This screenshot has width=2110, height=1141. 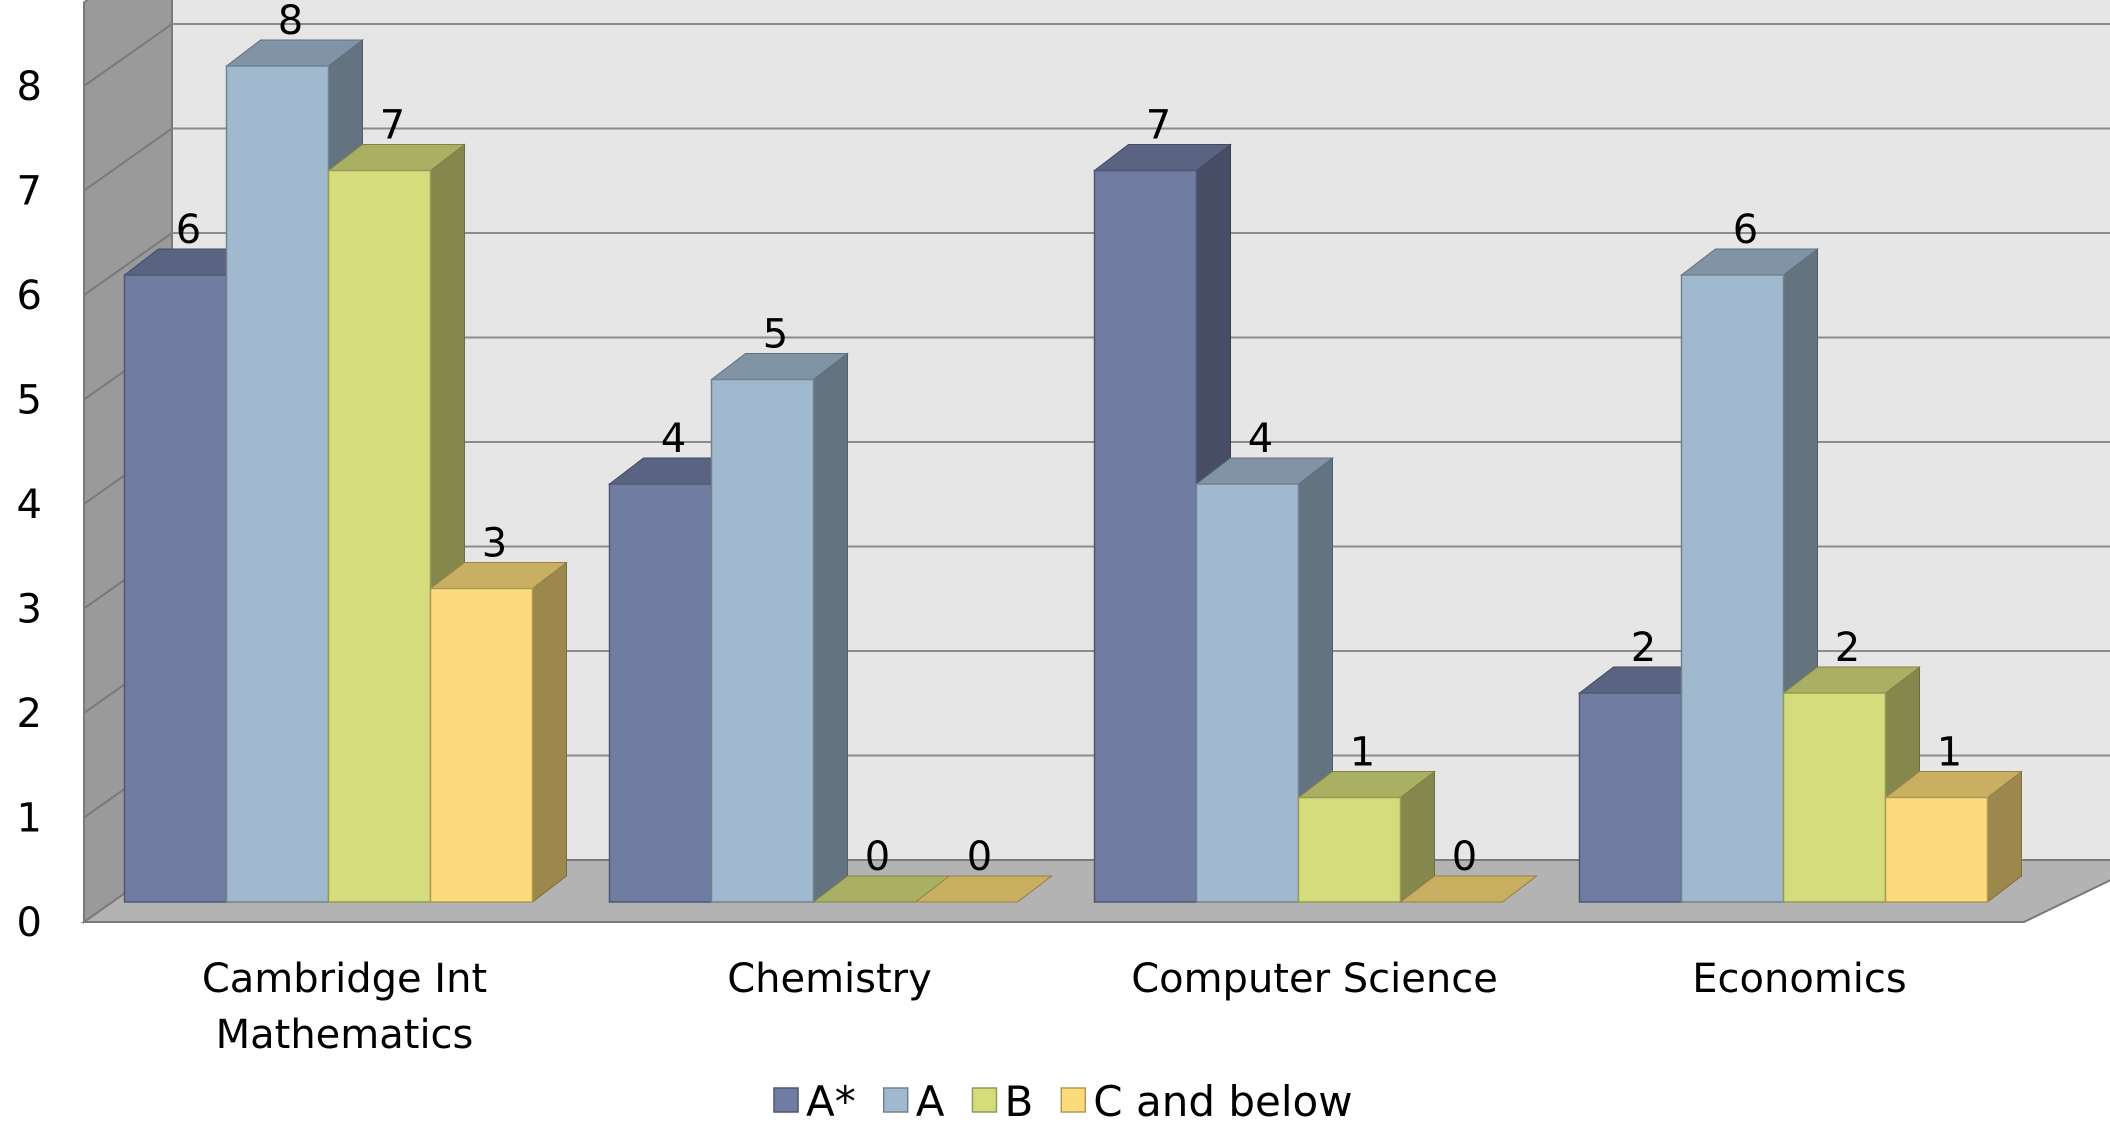 What do you see at coordinates (930, 1101) in the screenshot?
I see `legend-label: A` at bounding box center [930, 1101].